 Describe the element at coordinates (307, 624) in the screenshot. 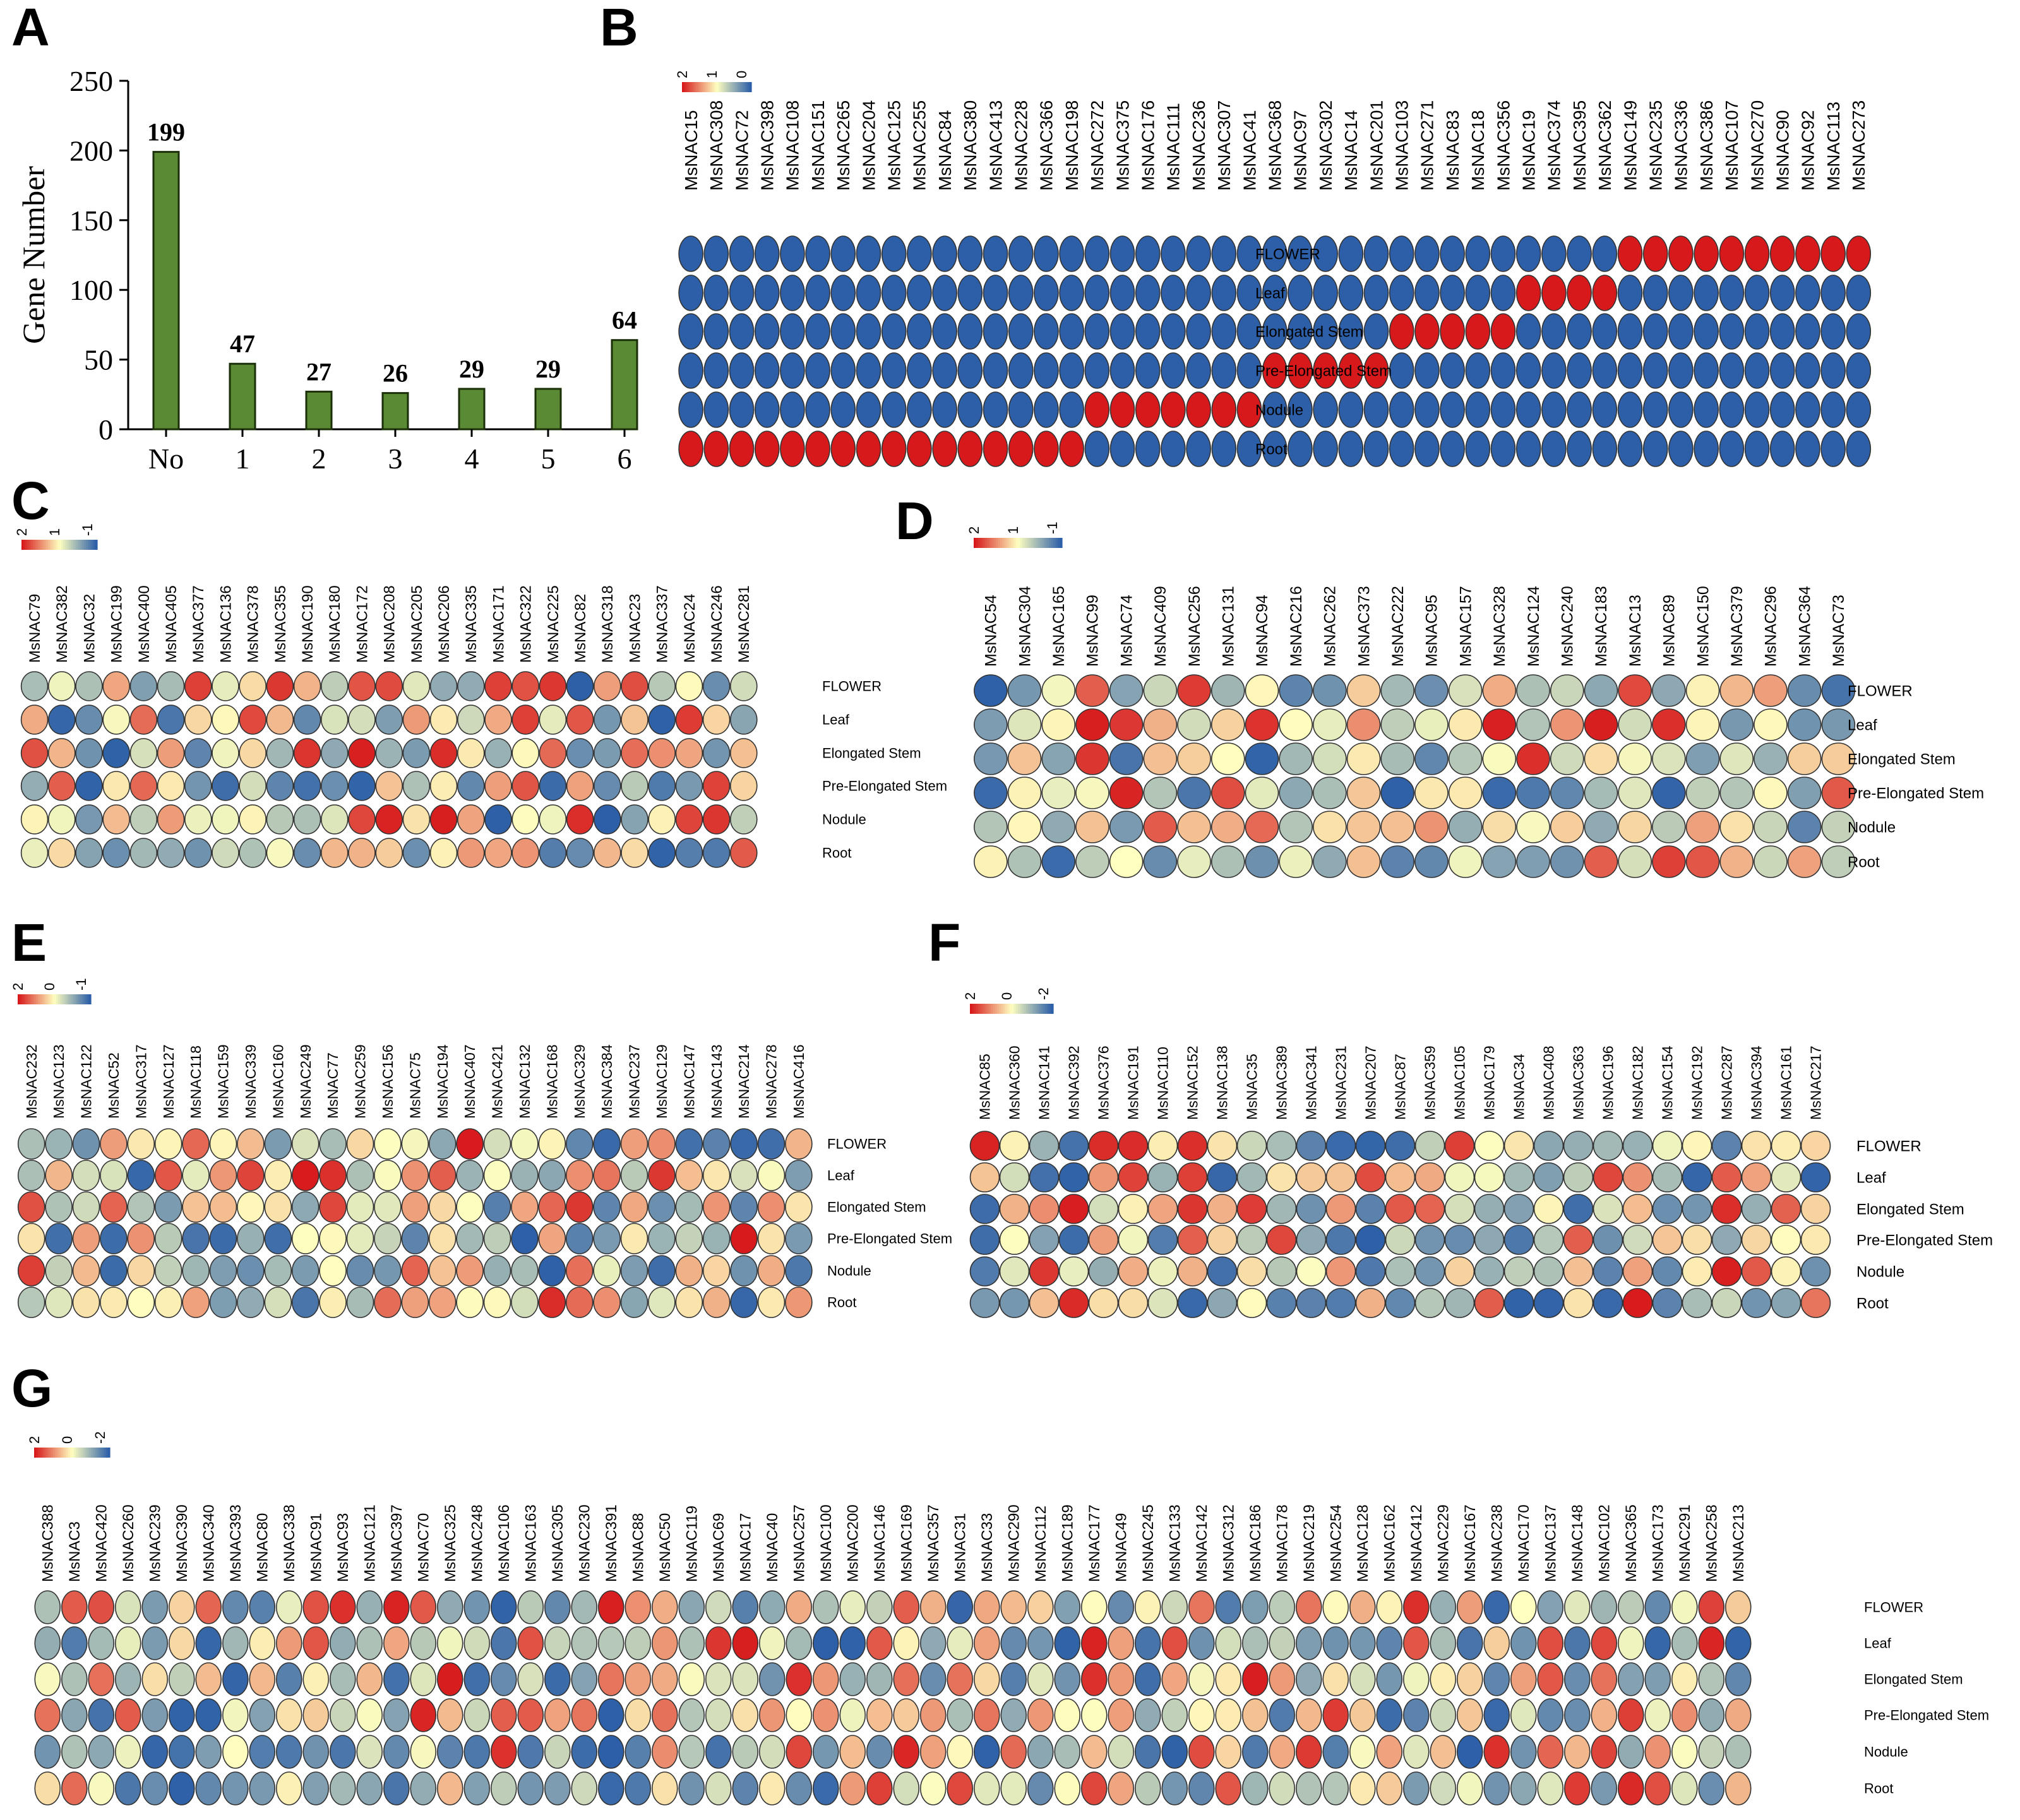

I see `column-label: MsNAC190` at that location.